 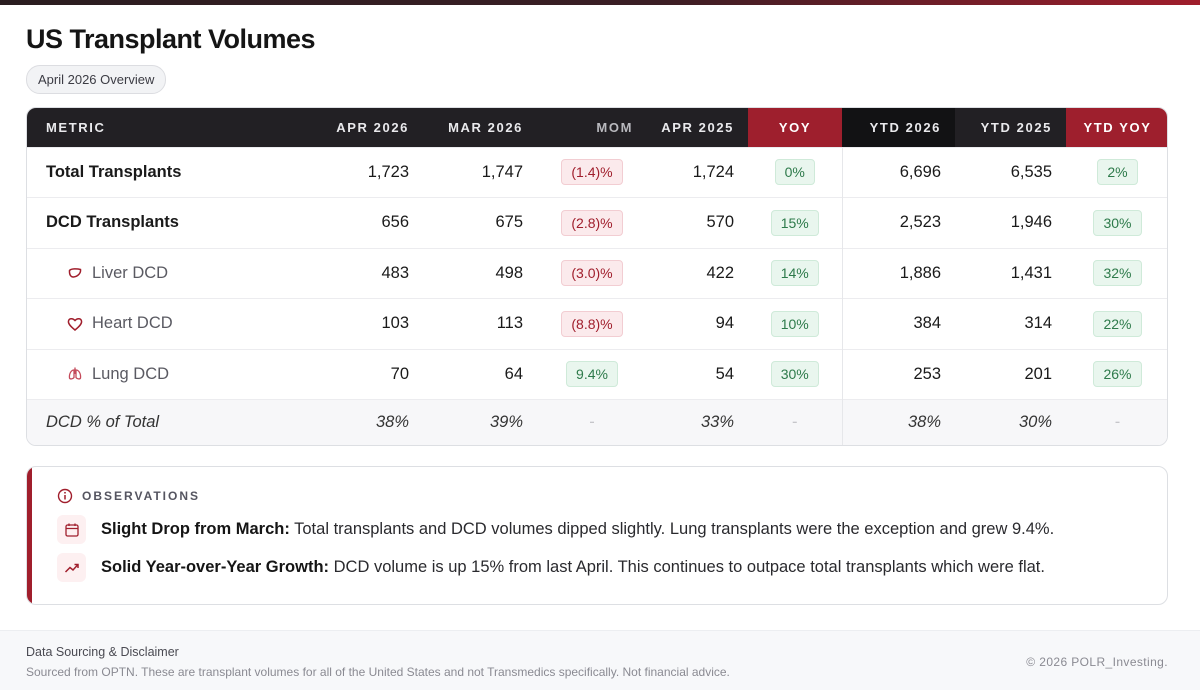 I want to click on info-icon, so click(x=65, y=496).